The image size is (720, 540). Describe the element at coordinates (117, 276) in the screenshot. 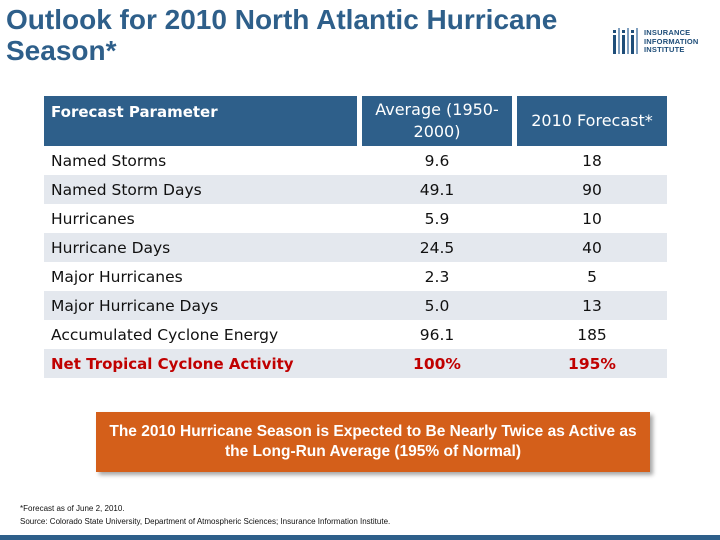

I see `row-param: Major Hurricanes` at that location.